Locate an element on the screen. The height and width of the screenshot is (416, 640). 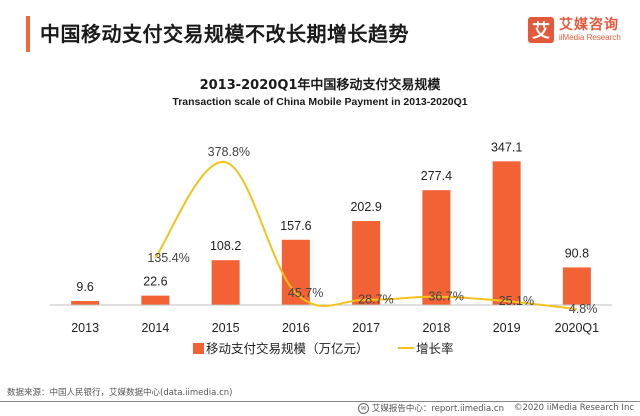
bar-2014 is located at coordinates (155, 300).